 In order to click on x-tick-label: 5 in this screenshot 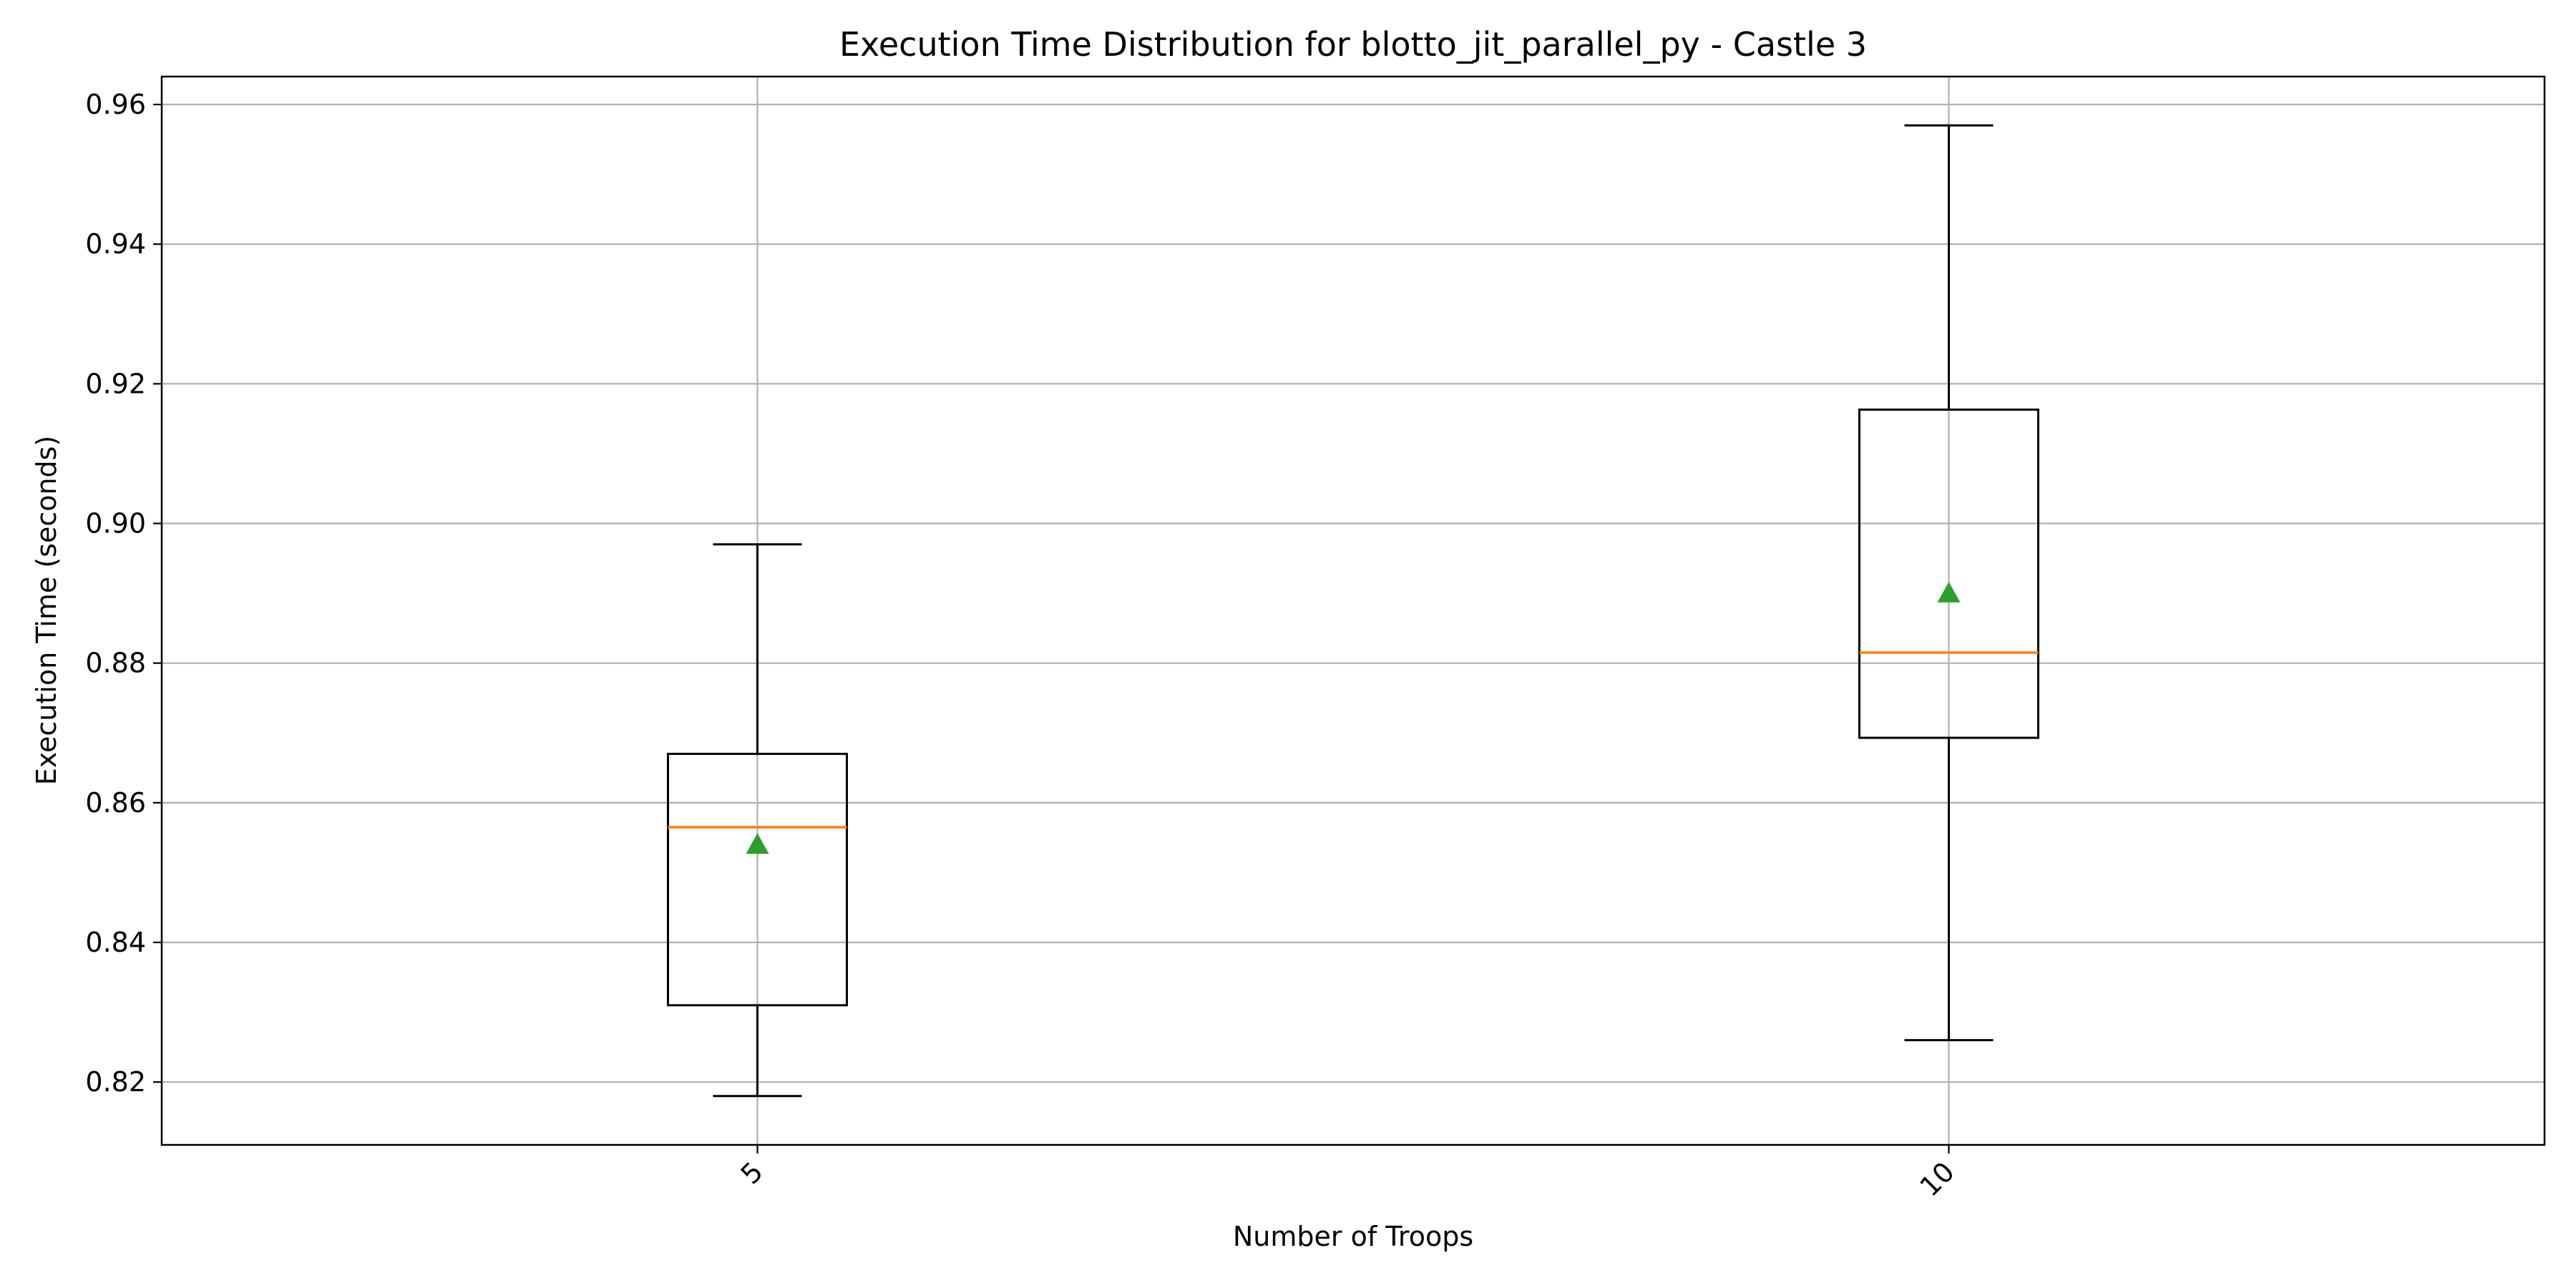, I will do `click(752, 1173)`.